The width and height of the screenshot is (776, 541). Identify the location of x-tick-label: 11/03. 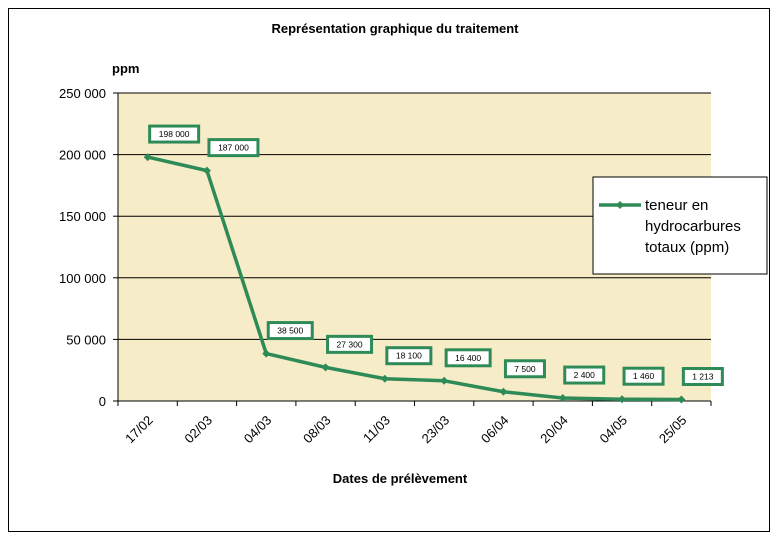
(376, 429).